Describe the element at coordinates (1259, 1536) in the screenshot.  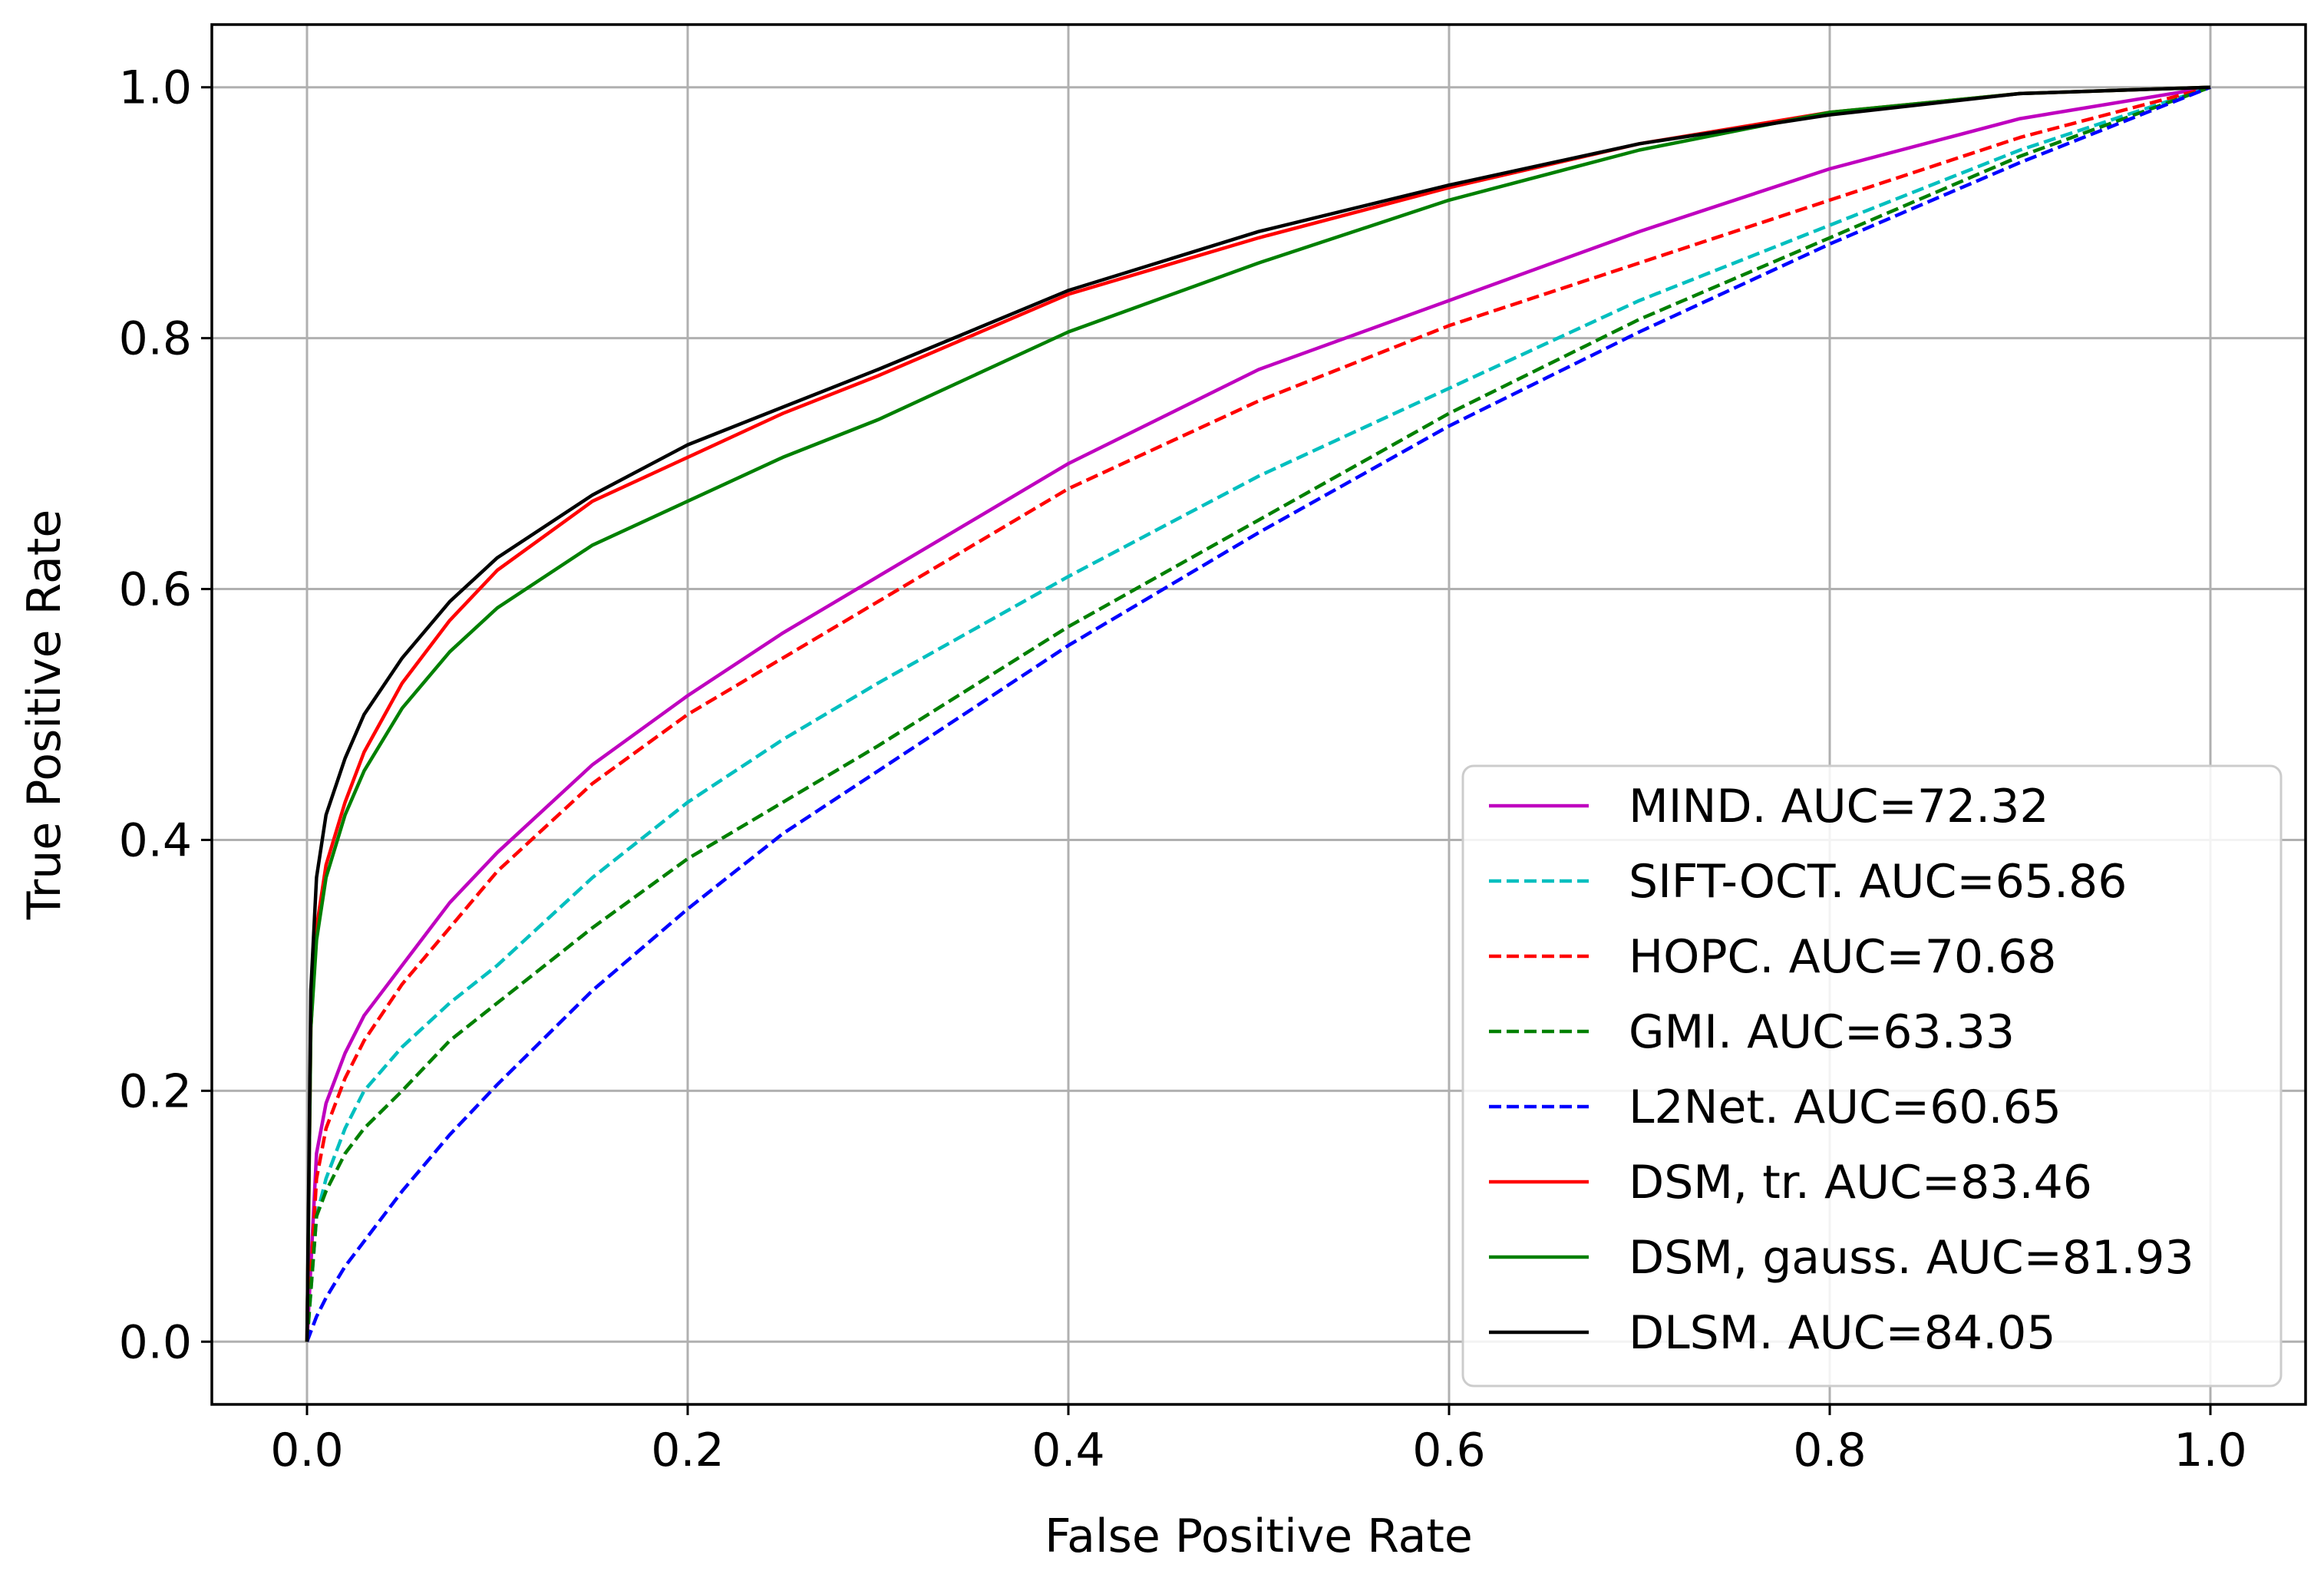
I see `x-axis-label: False Positive Rate` at that location.